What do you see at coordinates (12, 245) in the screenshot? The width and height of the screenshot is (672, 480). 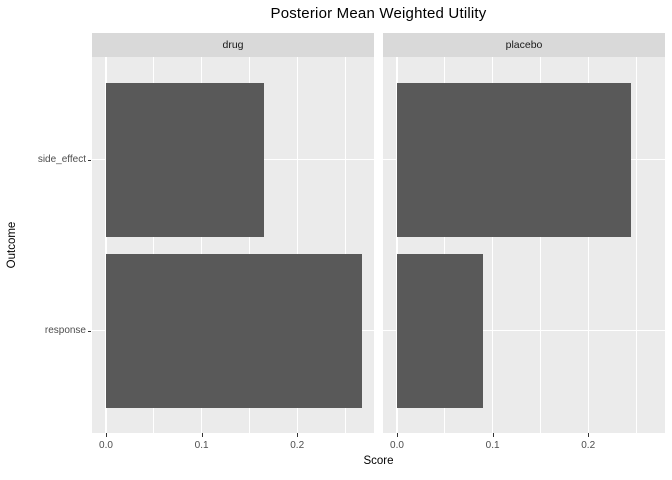 I see `y-axis-title: Outcome` at bounding box center [12, 245].